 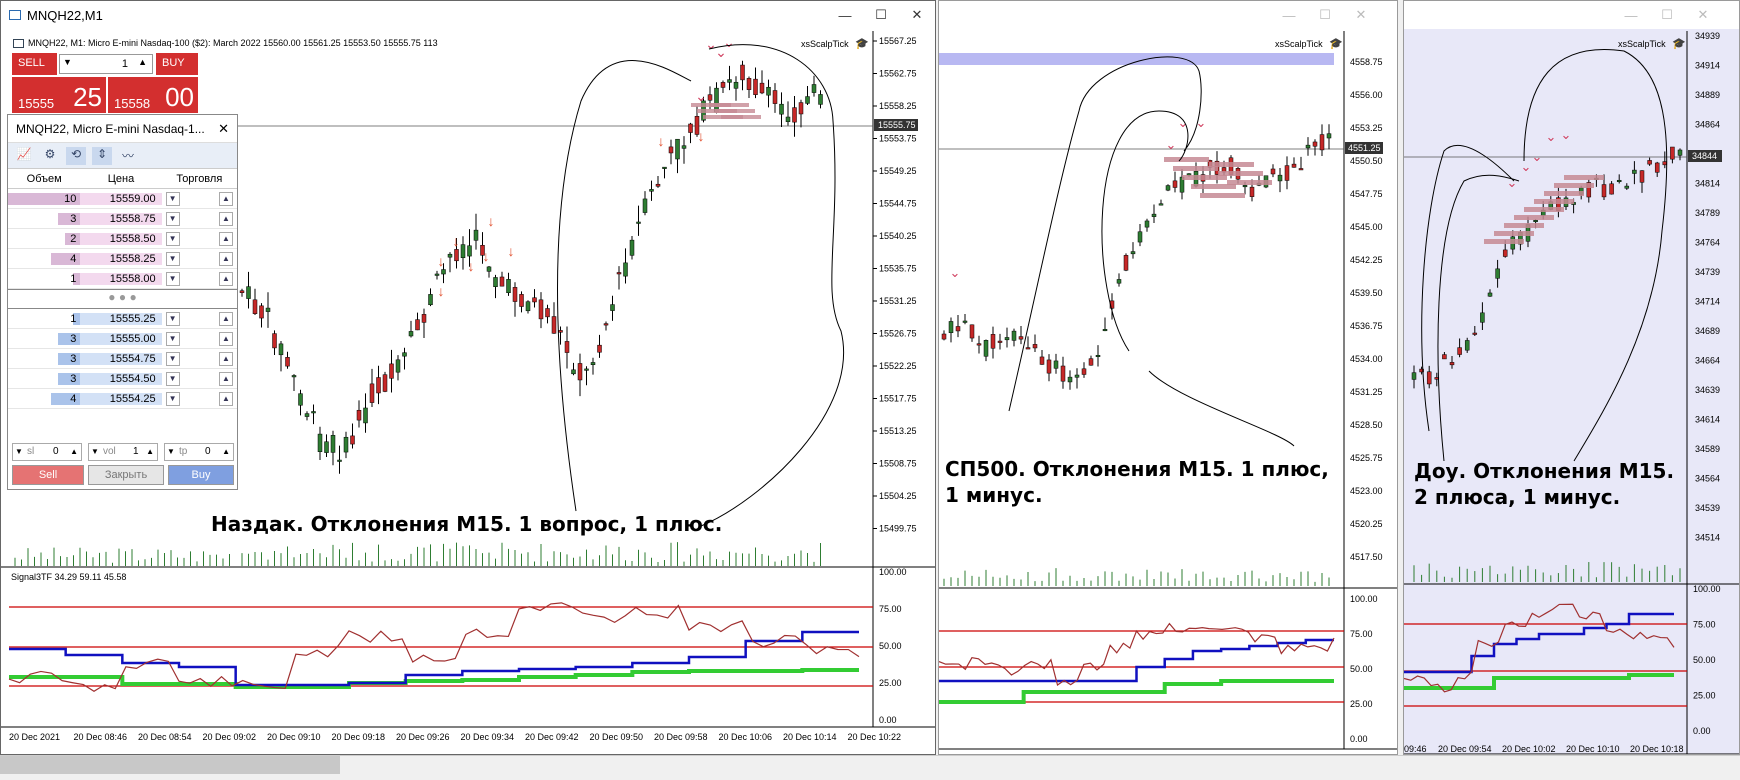 I want to click on price-tick-label: 4523.00, so click(x=1366, y=491).